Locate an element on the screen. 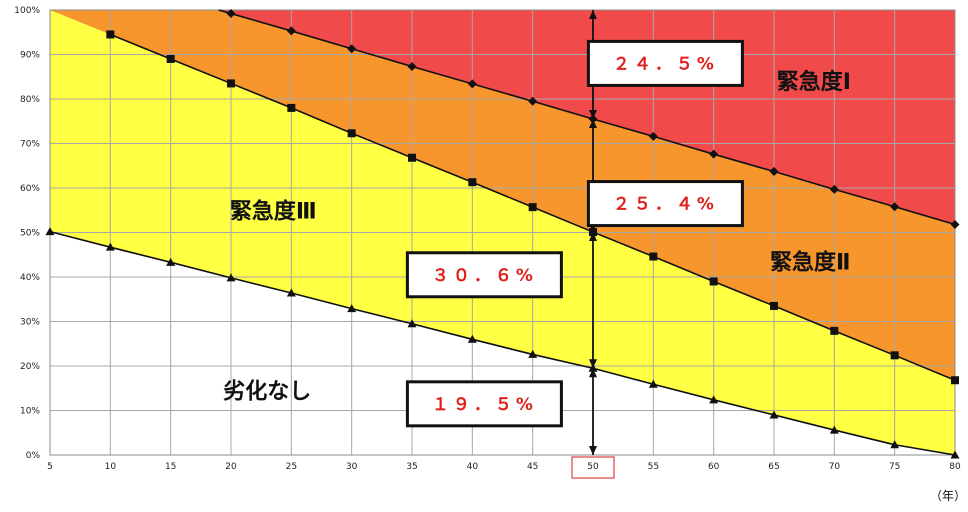 This screenshot has height=512, width=968. percentage-text: ２５．４% is located at coordinates (665, 205).